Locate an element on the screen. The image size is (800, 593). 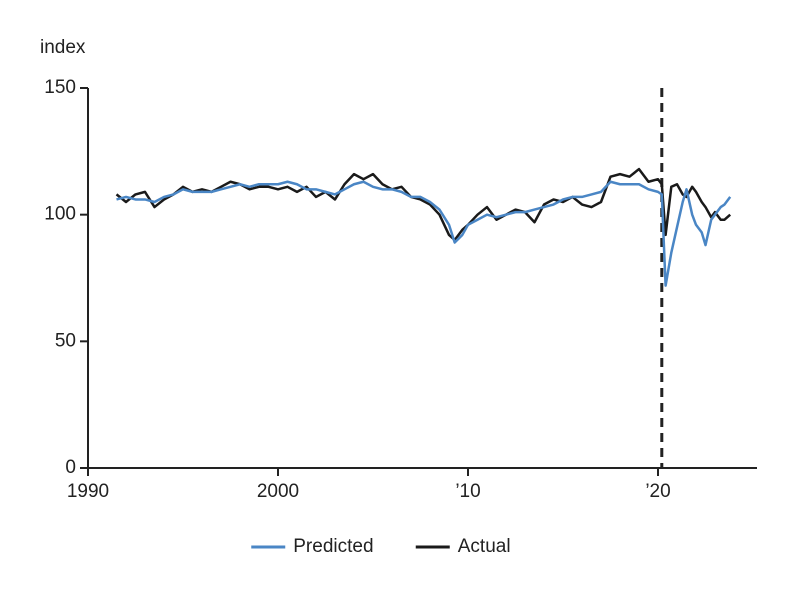
y-tick-label: 150 is located at coordinates (60, 87).